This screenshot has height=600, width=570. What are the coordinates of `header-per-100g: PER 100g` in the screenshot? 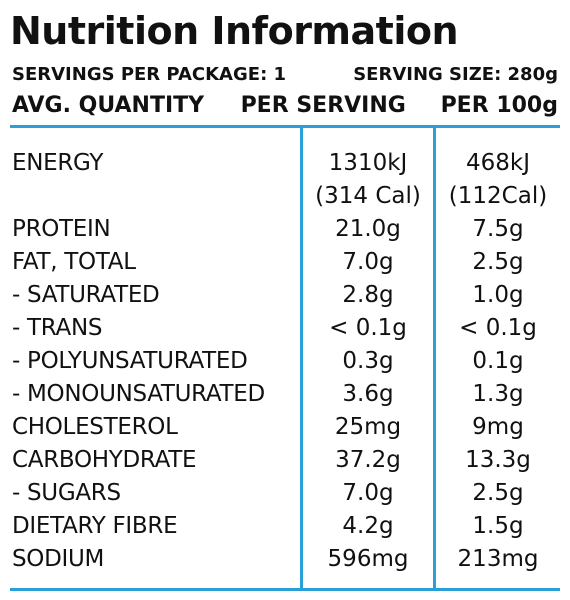 It's located at (499, 105).